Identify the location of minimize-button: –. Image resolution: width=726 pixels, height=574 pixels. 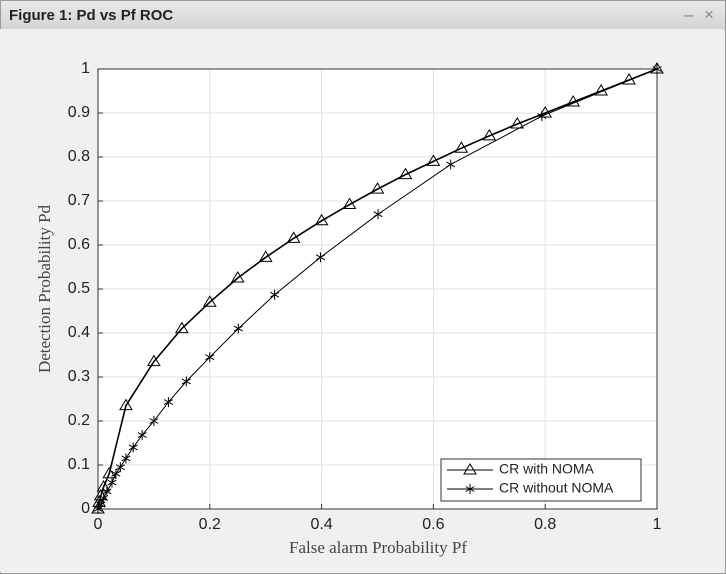
(689, 14).